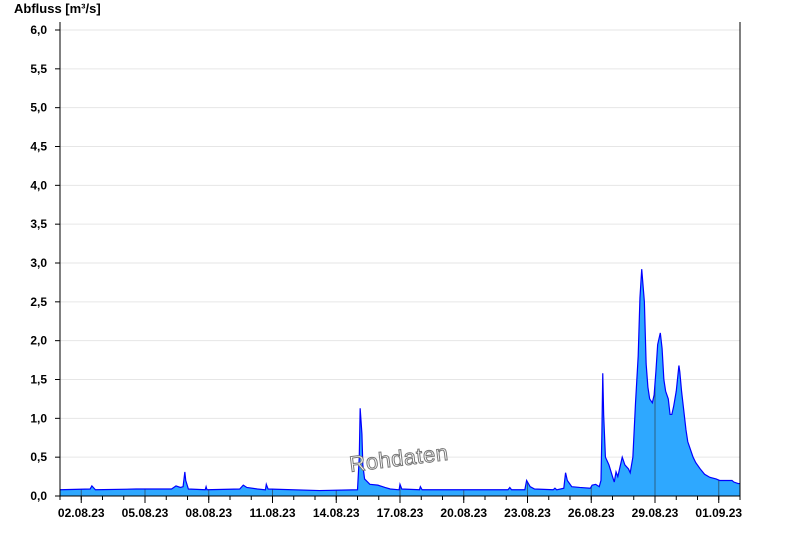  I want to click on y-tick-label: 5,5, so click(38, 69).